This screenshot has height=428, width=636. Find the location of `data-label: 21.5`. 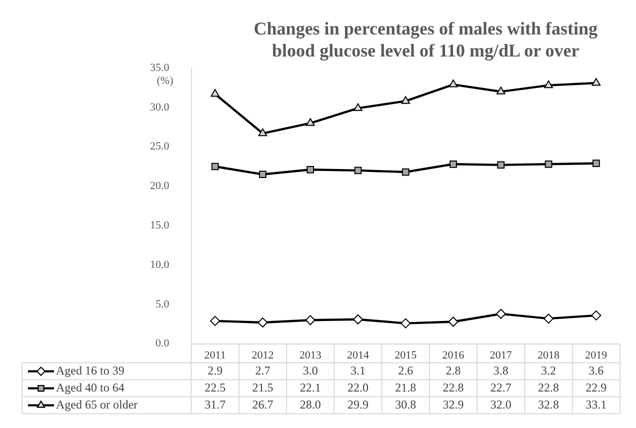

data-label: 21.5 is located at coordinates (263, 387).